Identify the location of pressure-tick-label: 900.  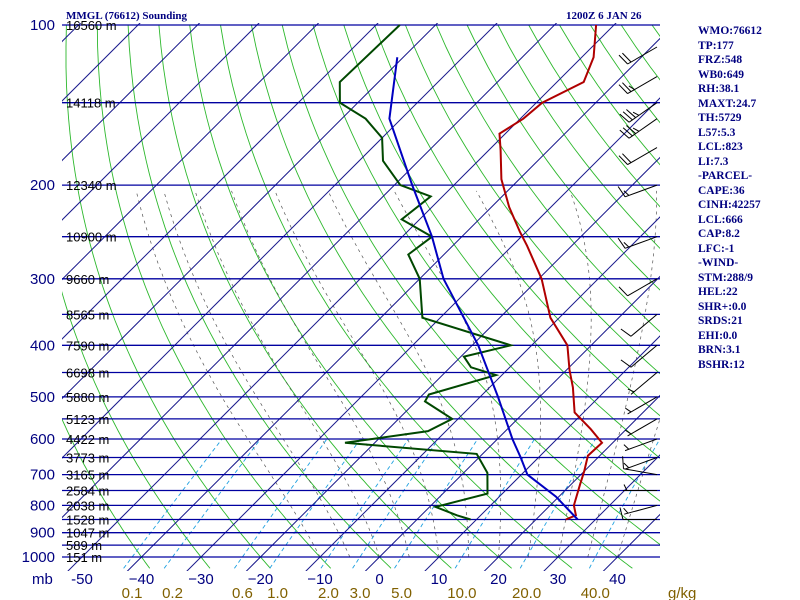
(42, 533).